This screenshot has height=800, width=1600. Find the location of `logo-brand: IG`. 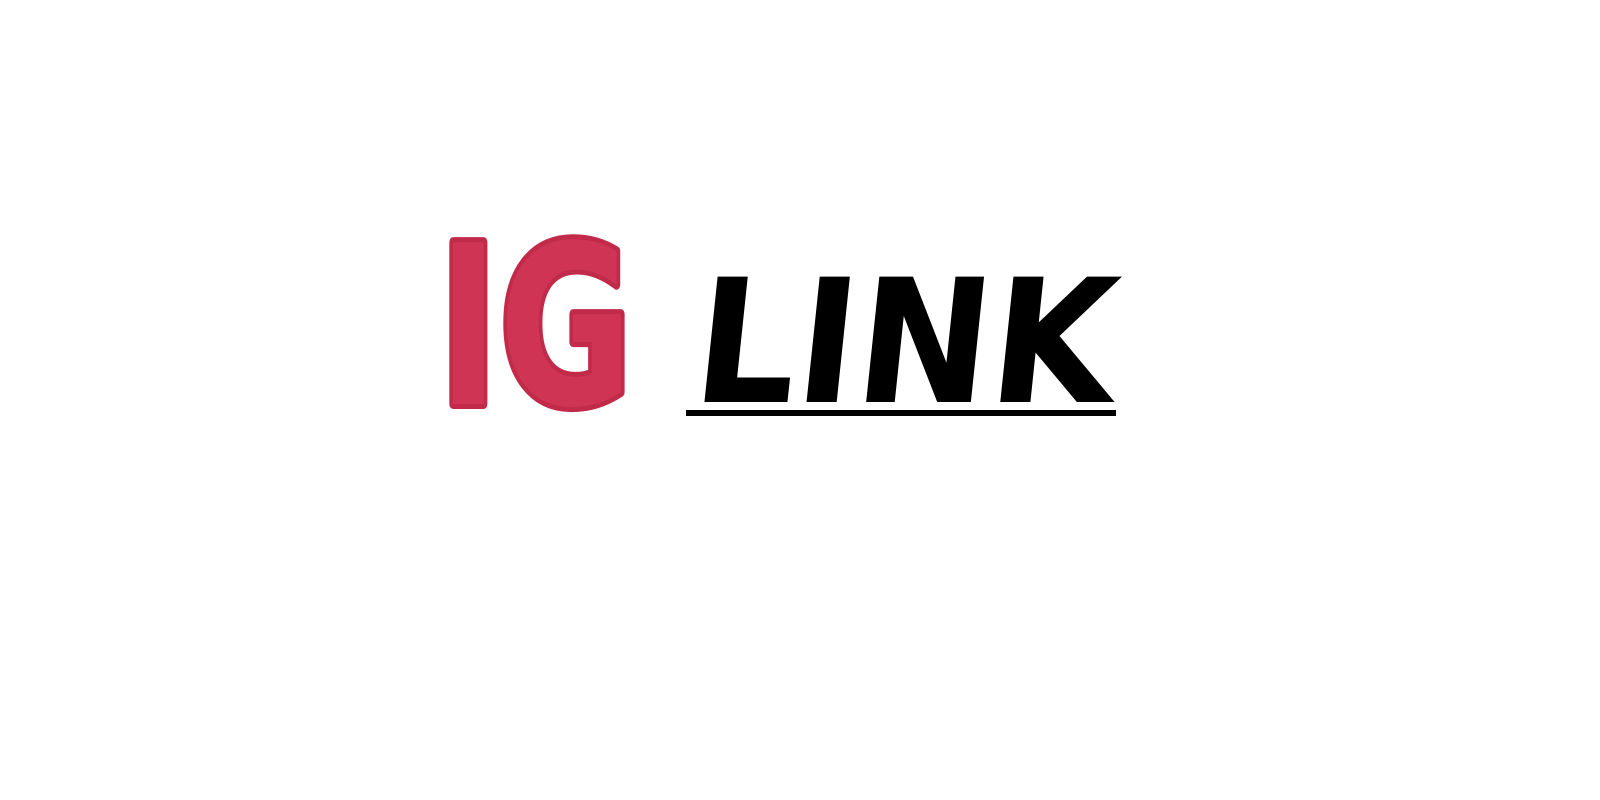

logo-brand: IG is located at coordinates (535, 328).